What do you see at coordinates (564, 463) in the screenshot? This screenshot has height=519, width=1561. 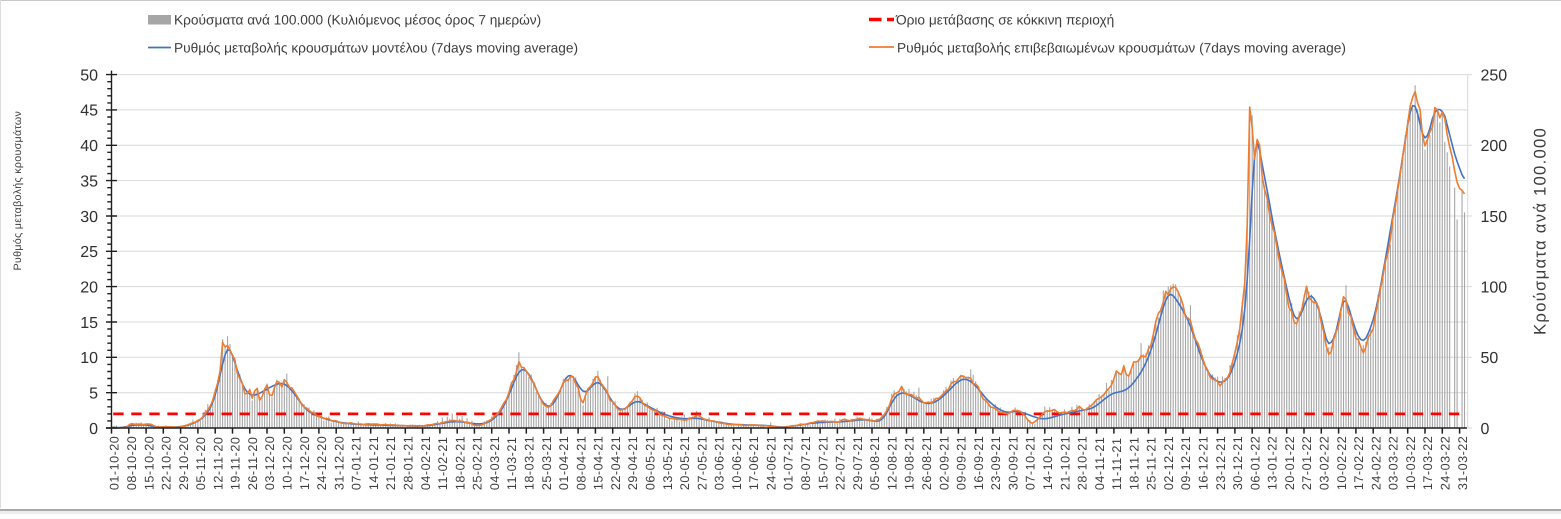 I see `svg-text: 01-04-21` at bounding box center [564, 463].